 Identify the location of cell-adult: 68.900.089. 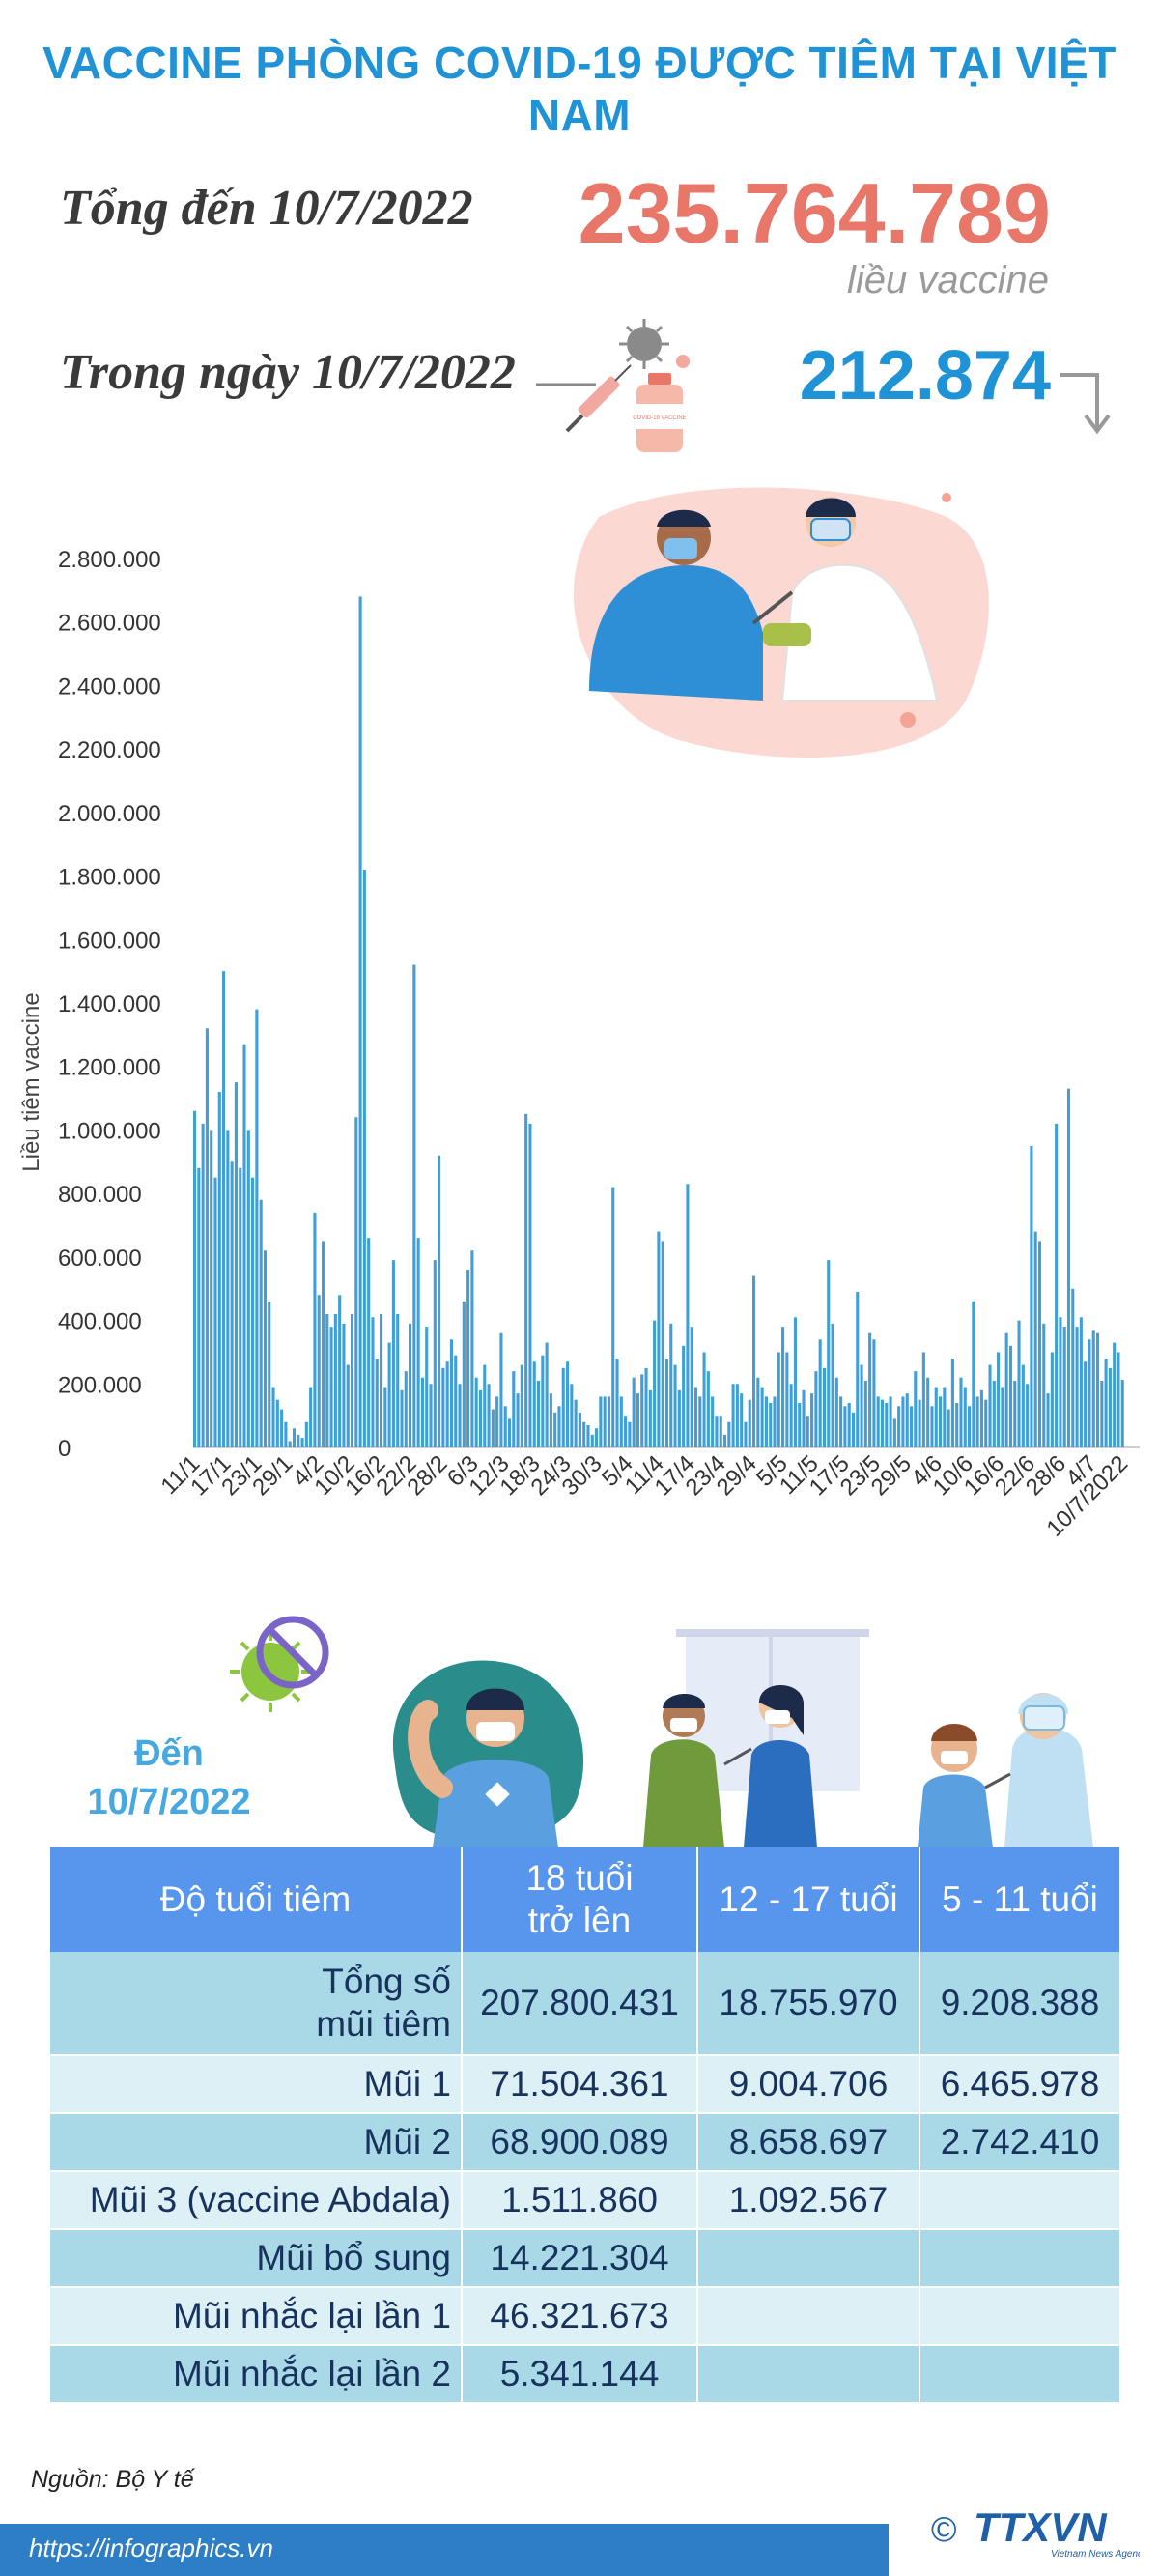
(580, 2142).